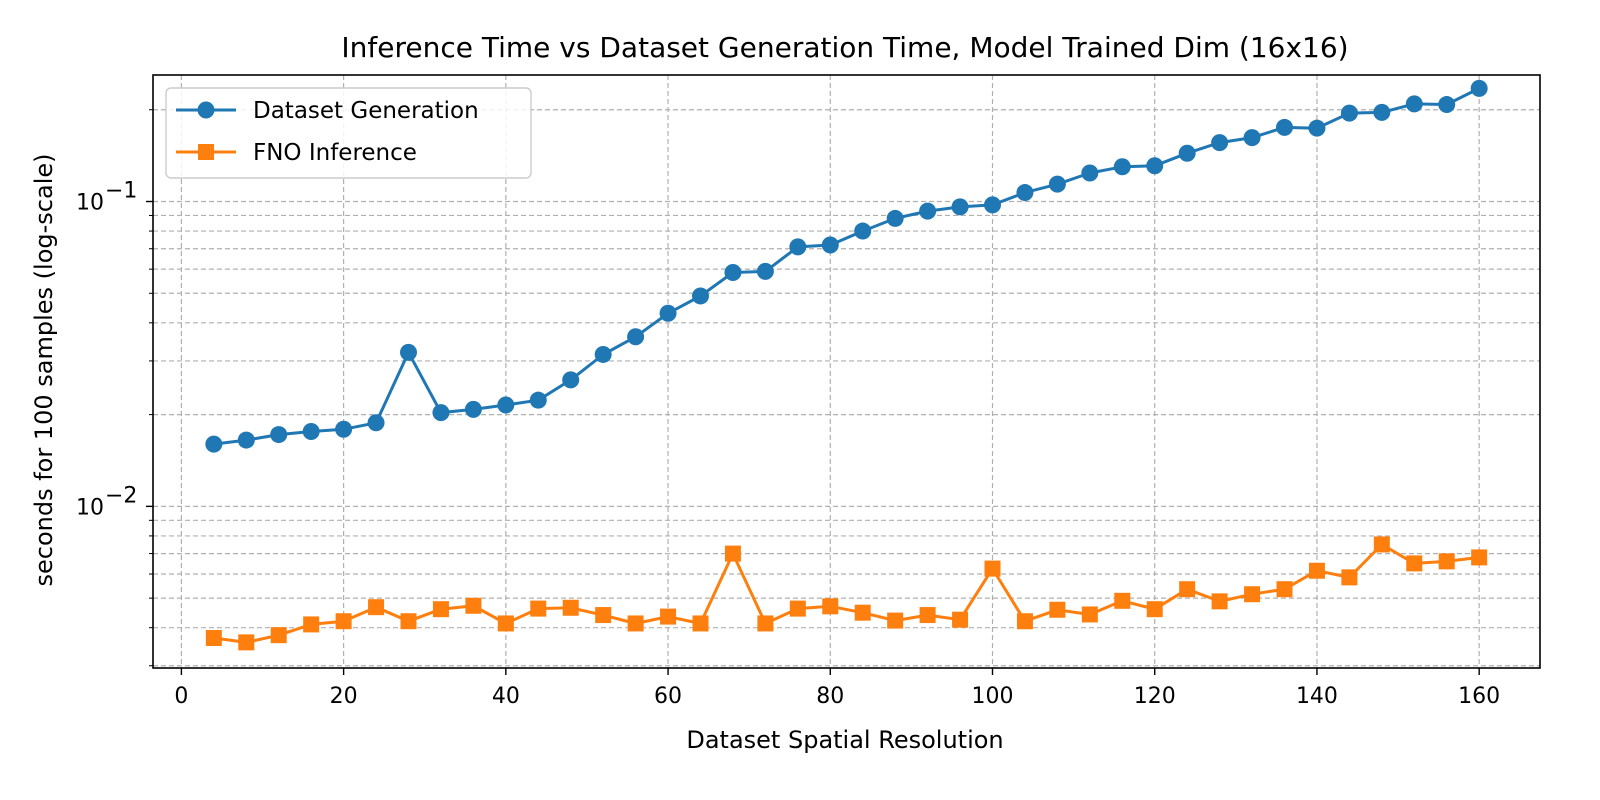  Describe the element at coordinates (668, 696) in the screenshot. I see `x-tick-label: 60` at that location.